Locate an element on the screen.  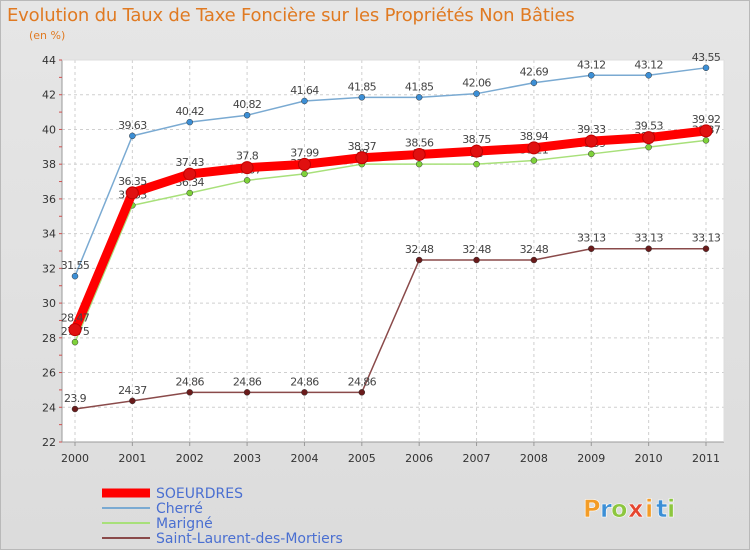
x-tick-label: 2003 is located at coordinates (247, 458).